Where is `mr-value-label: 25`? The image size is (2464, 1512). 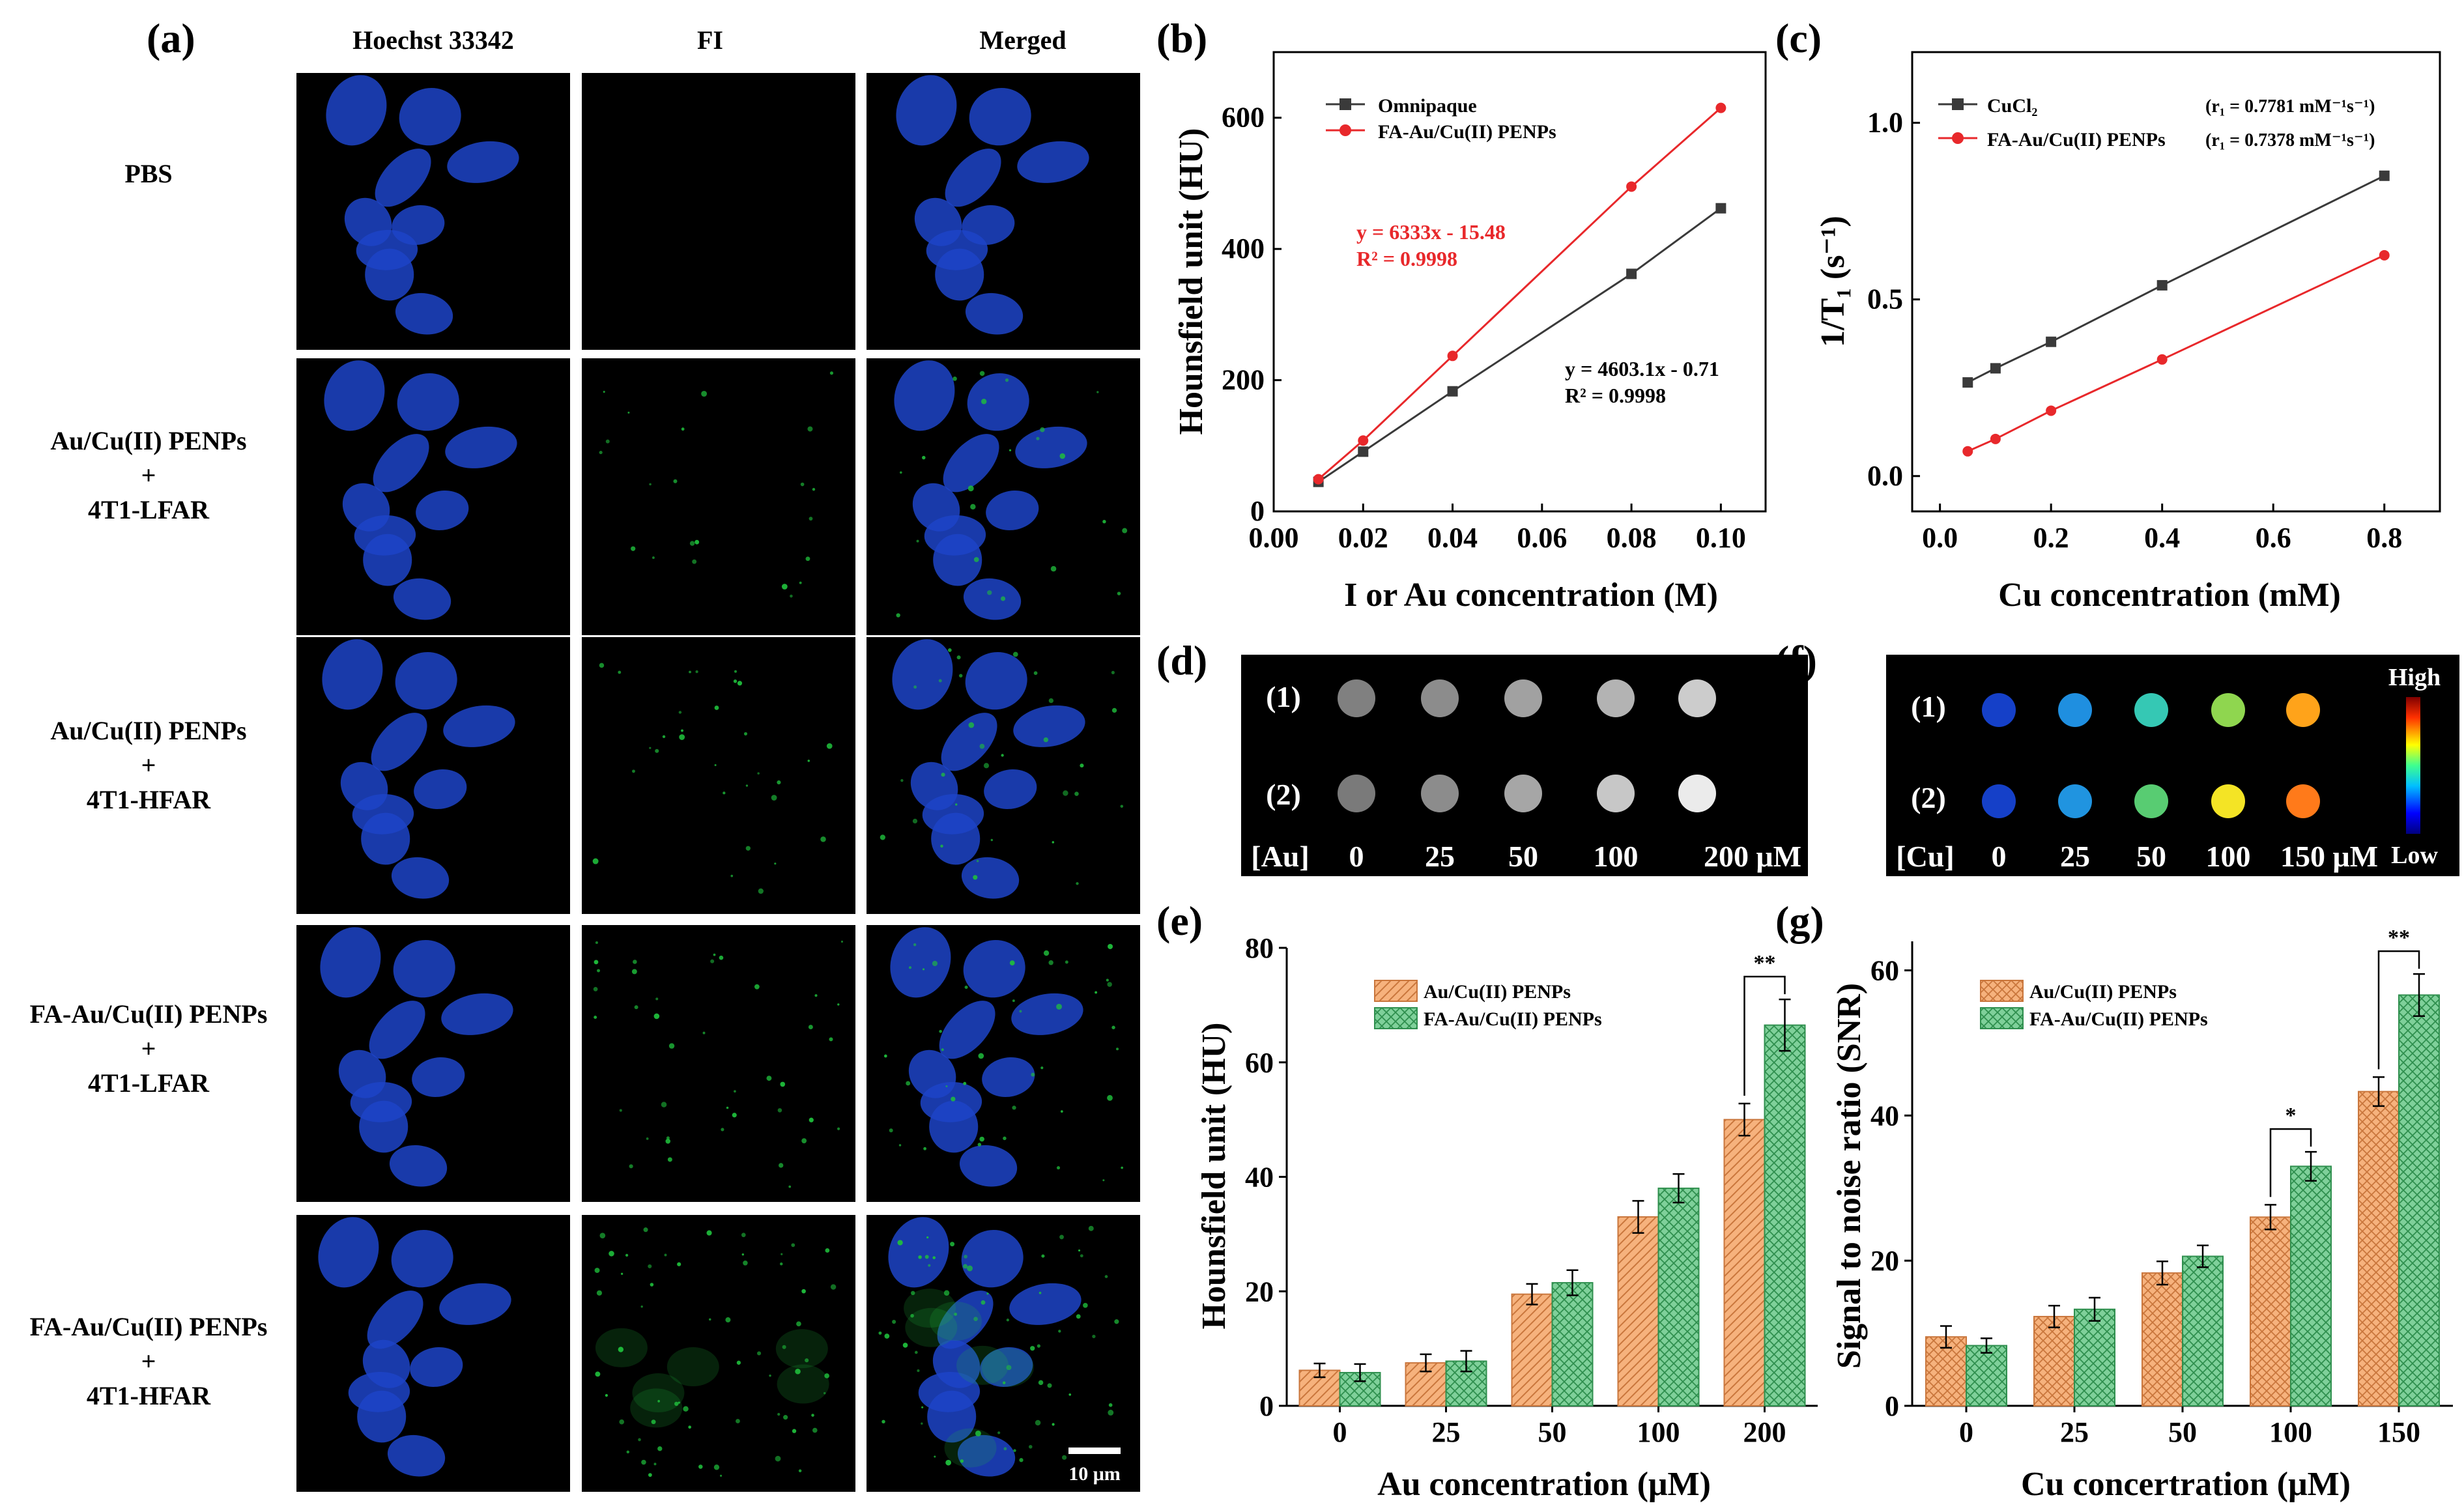
mr-value-label: 25 is located at coordinates (2075, 856).